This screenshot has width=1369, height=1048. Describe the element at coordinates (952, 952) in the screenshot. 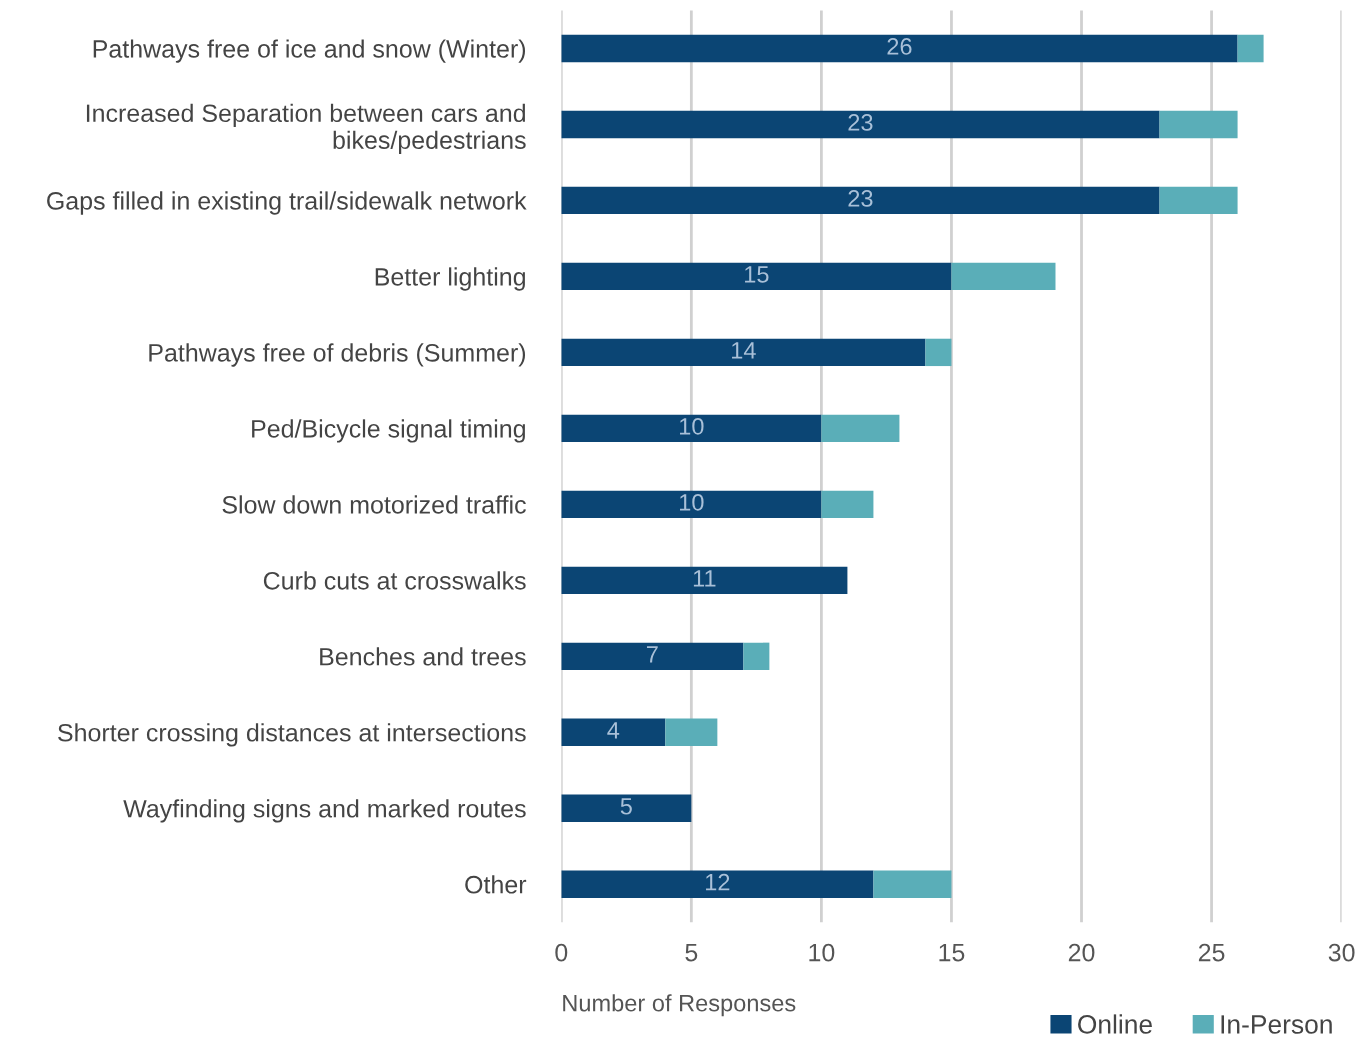

I see `x-tick-label: 15` at that location.